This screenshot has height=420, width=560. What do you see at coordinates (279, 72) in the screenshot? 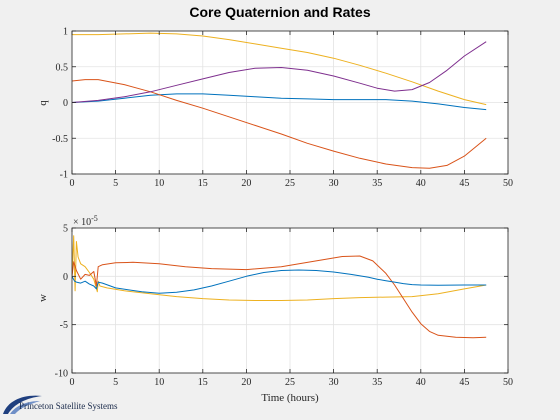
I see `series-line-purple` at bounding box center [279, 72].